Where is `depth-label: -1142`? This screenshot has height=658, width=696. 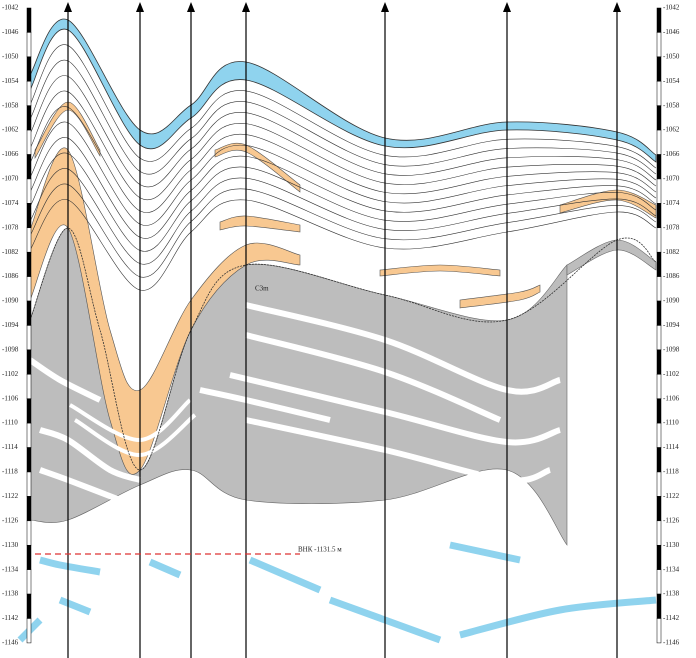 depth-label: -1142 is located at coordinates (10, 618).